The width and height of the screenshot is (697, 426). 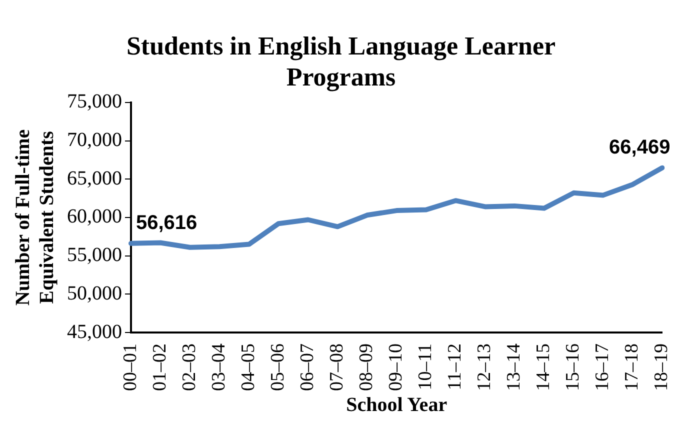 I want to click on x-tick-label: 07–08, so click(x=337, y=367).